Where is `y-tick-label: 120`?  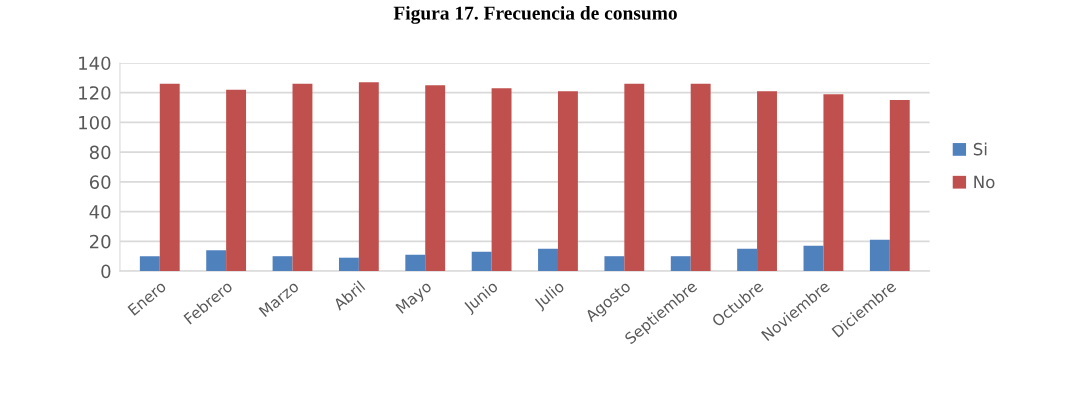
y-tick-label: 120 is located at coordinates (95, 93).